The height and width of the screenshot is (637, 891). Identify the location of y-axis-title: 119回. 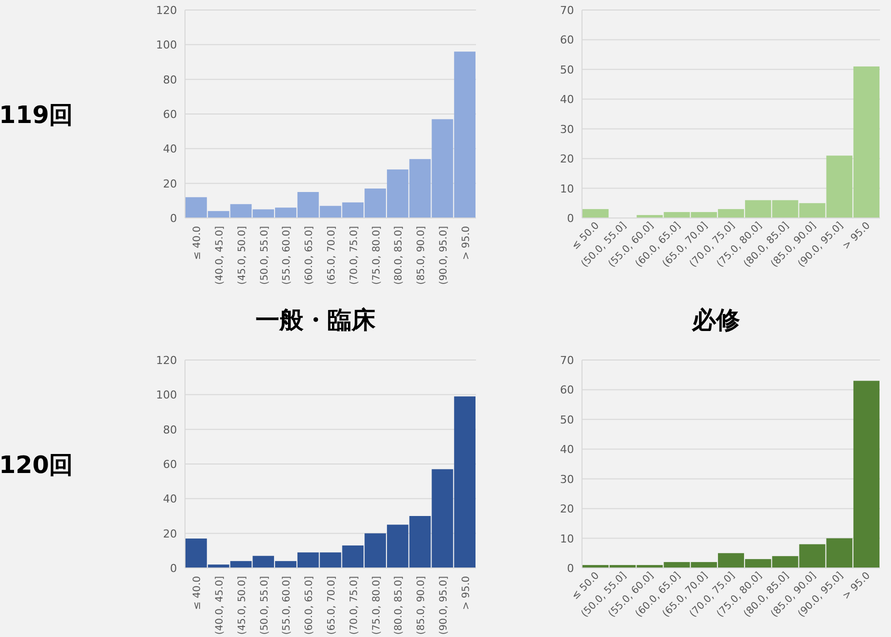
(37, 115).